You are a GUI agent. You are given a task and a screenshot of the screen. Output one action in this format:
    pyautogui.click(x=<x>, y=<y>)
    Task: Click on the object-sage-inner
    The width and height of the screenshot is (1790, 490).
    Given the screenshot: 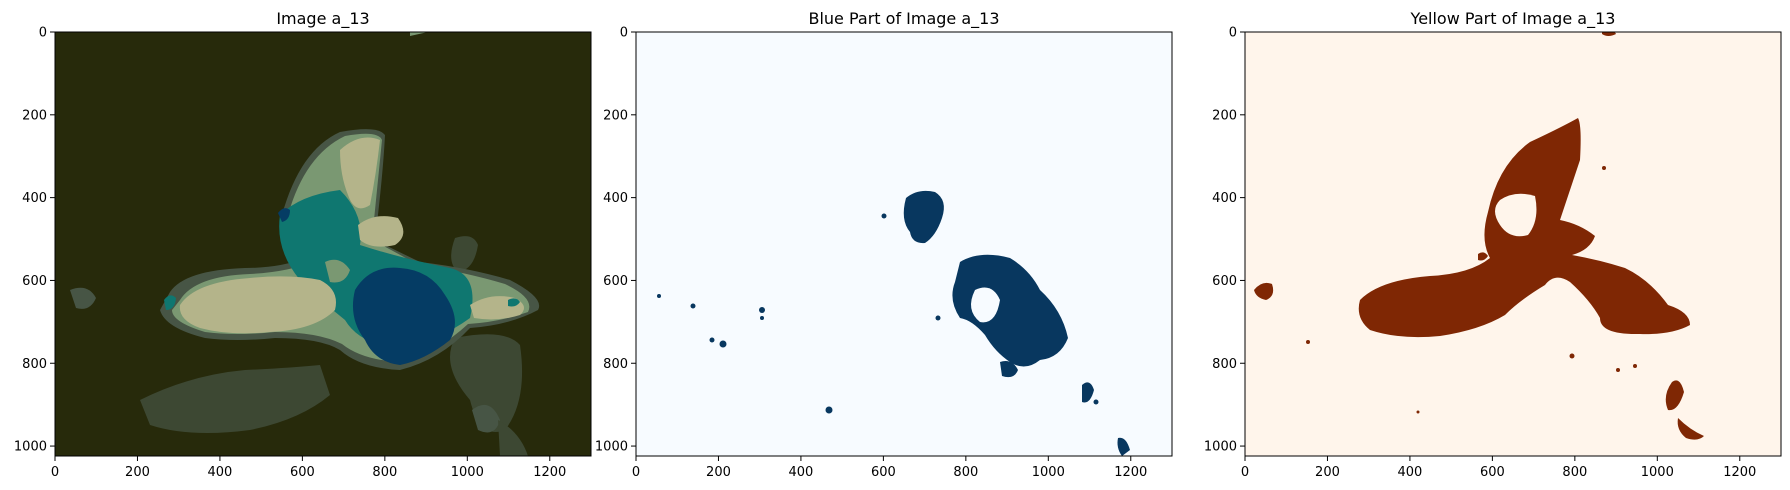 What is the action you would take?
    pyautogui.click(x=337, y=271)
    